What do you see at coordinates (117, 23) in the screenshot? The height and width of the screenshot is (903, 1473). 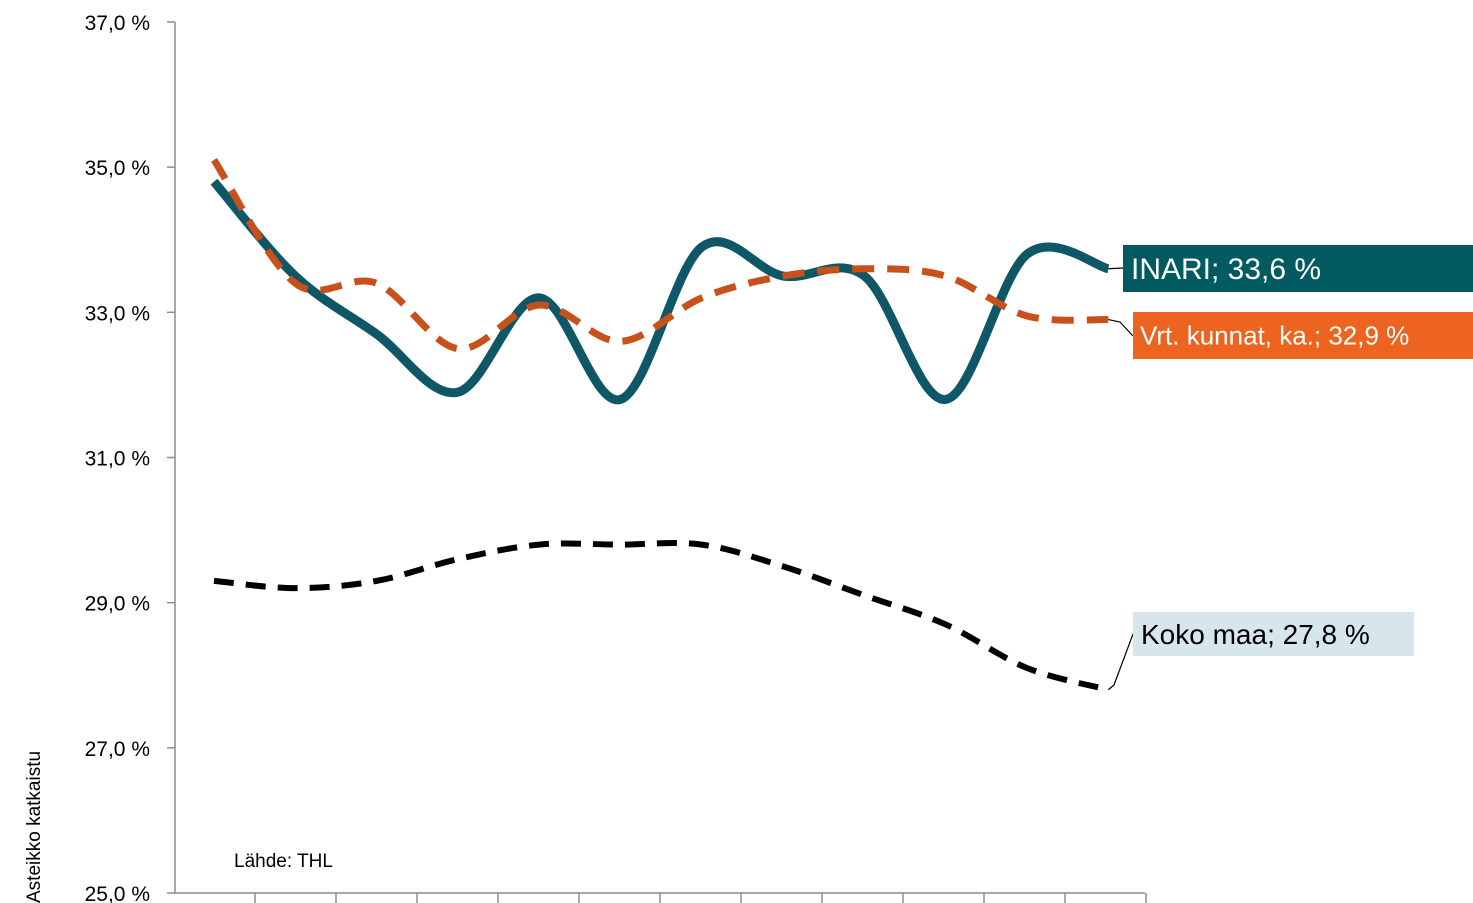 I see `y-tick-label: 37,0 %` at bounding box center [117, 23].